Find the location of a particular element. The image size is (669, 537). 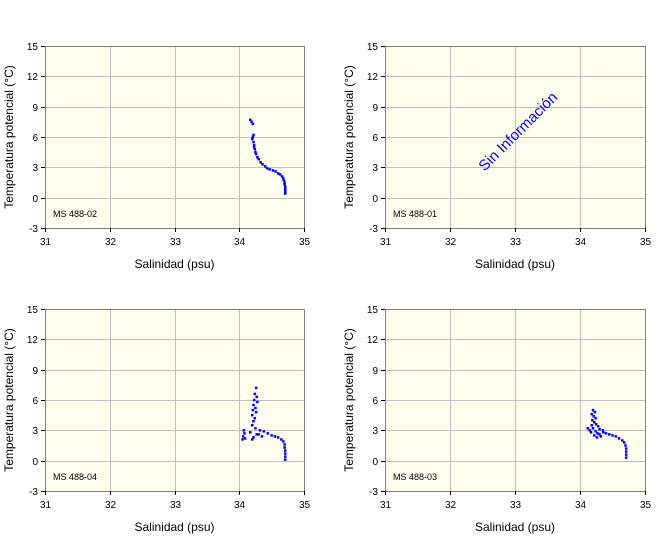

station-label: MS 488-02 is located at coordinates (75, 214).